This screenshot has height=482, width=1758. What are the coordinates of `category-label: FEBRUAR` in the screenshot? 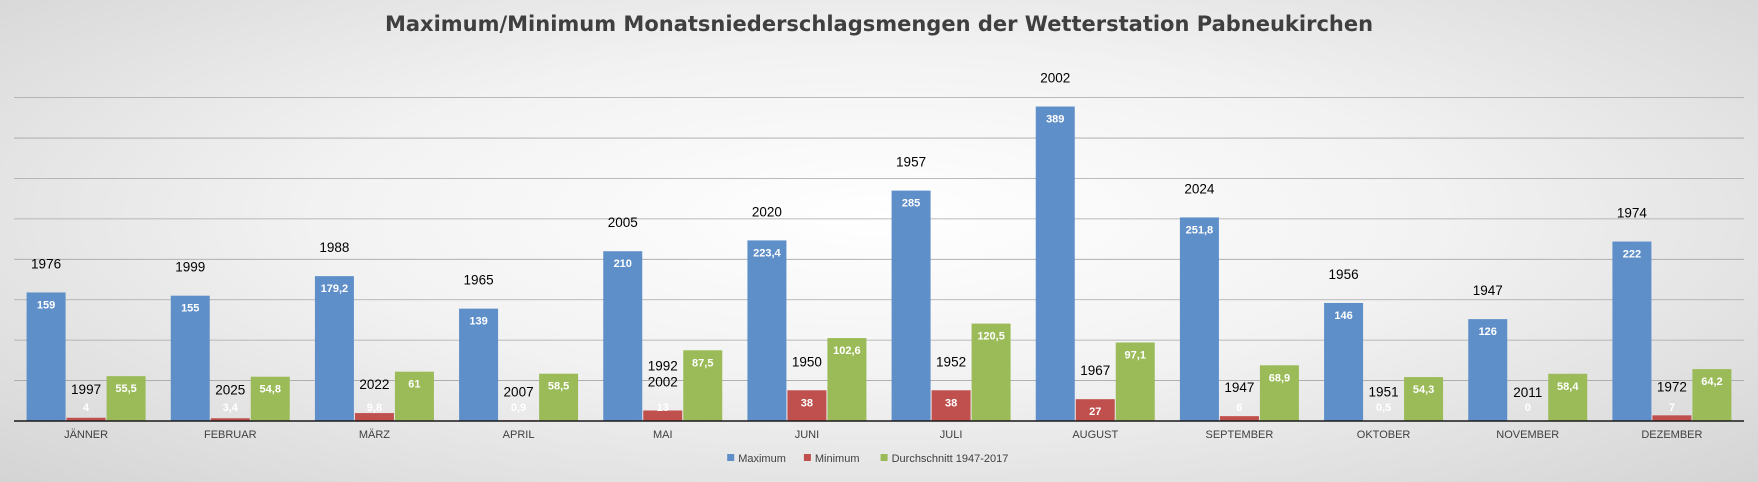 It's located at (230, 435).